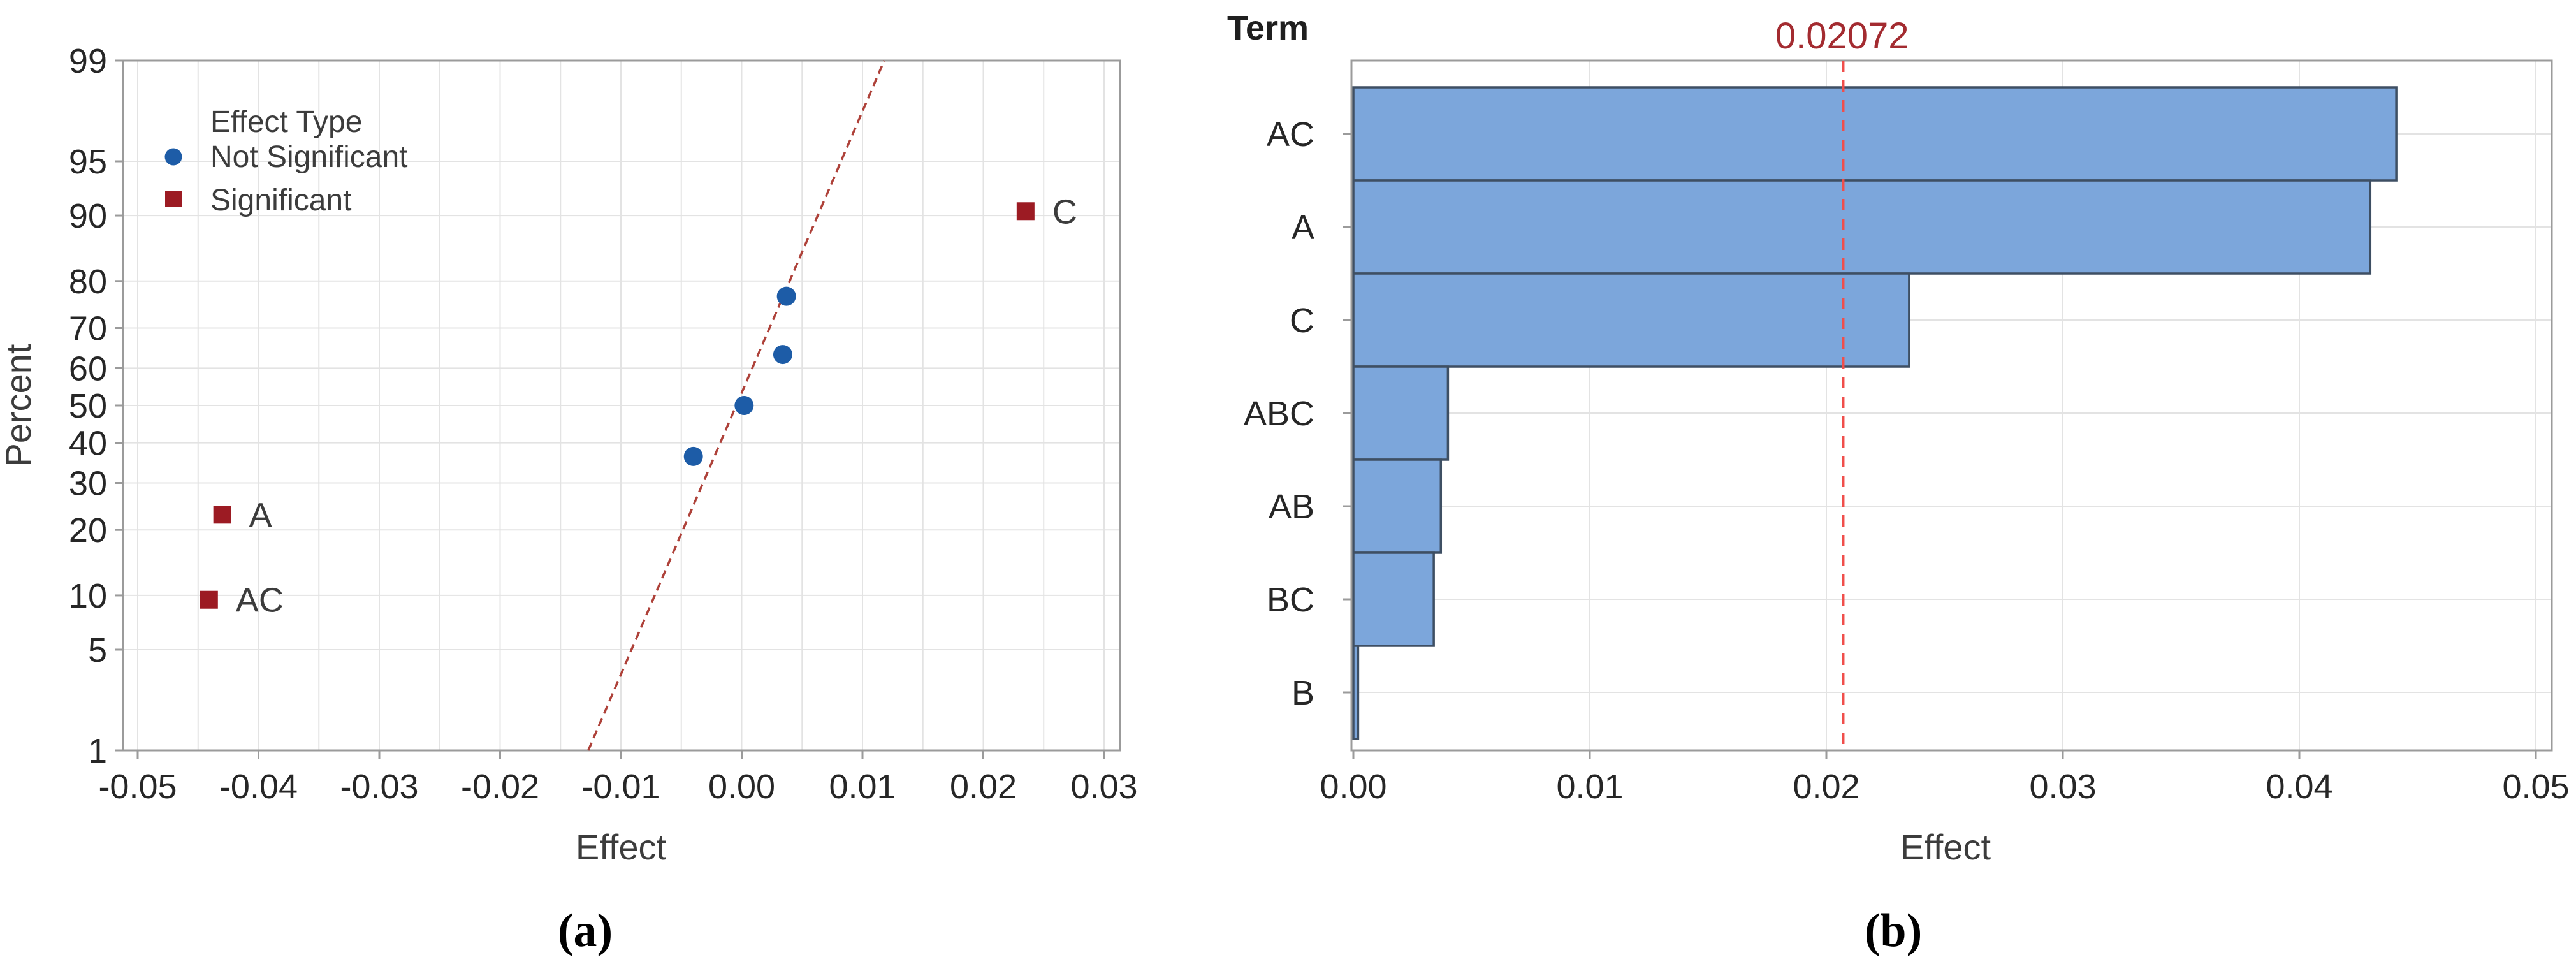 This screenshot has height=971, width=2576. What do you see at coordinates (1025, 211) in the screenshot?
I see `point-significant-C` at bounding box center [1025, 211].